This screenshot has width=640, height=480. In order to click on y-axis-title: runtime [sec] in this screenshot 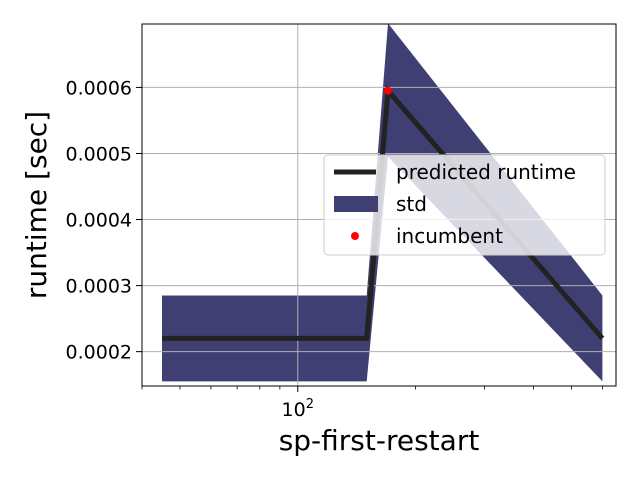, I will do `click(36, 205)`.